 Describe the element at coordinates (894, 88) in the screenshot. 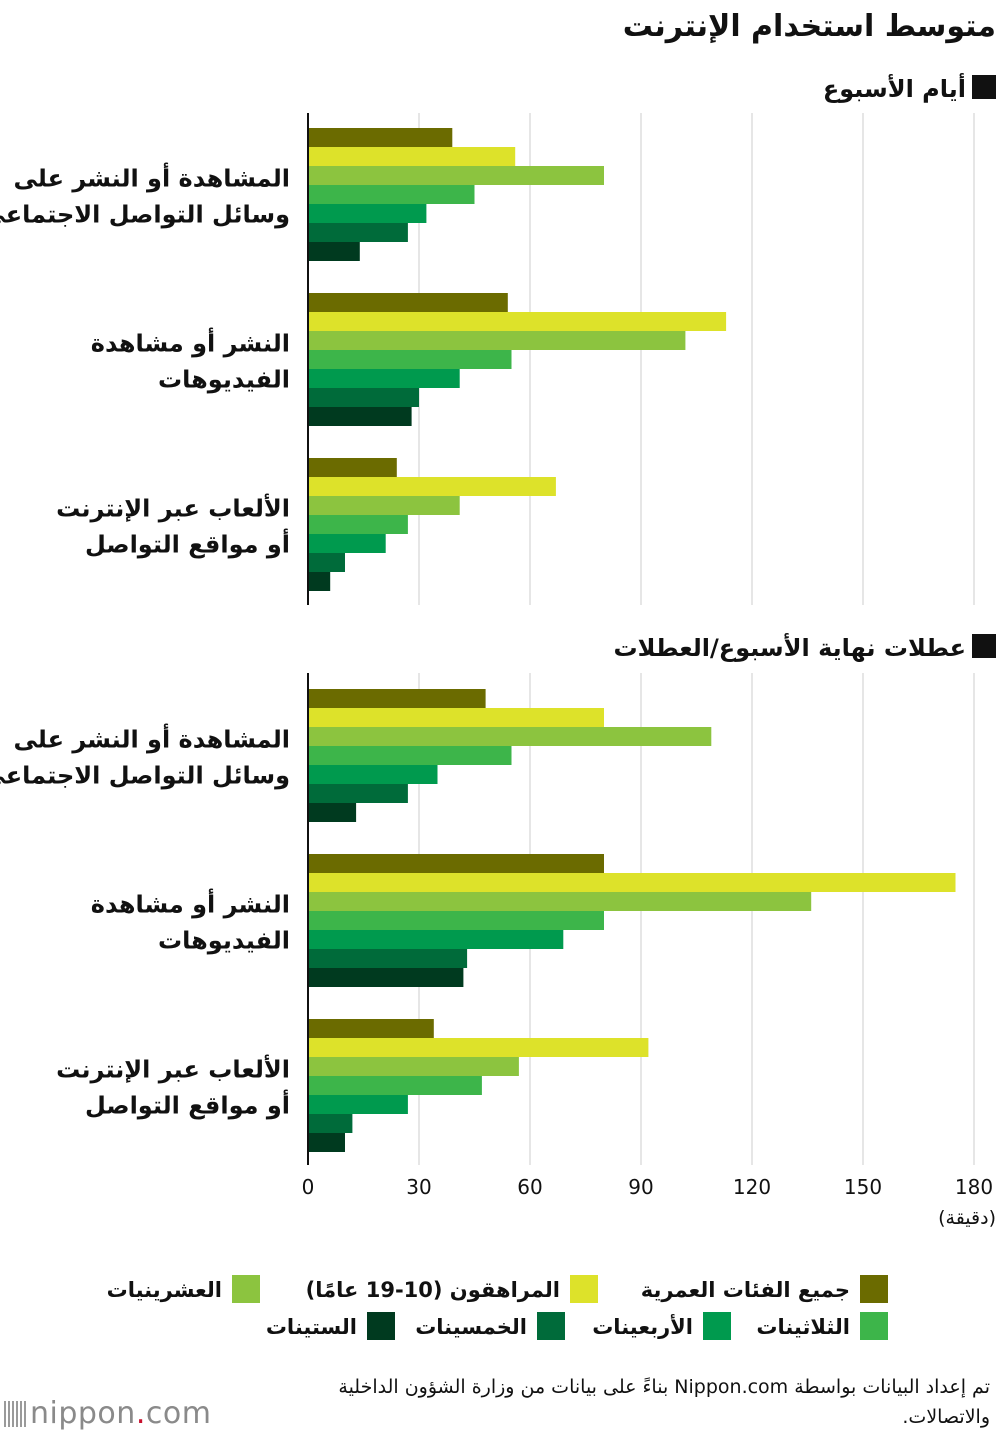

I see `panel-0-title: أيام الأسبوع` at that location.